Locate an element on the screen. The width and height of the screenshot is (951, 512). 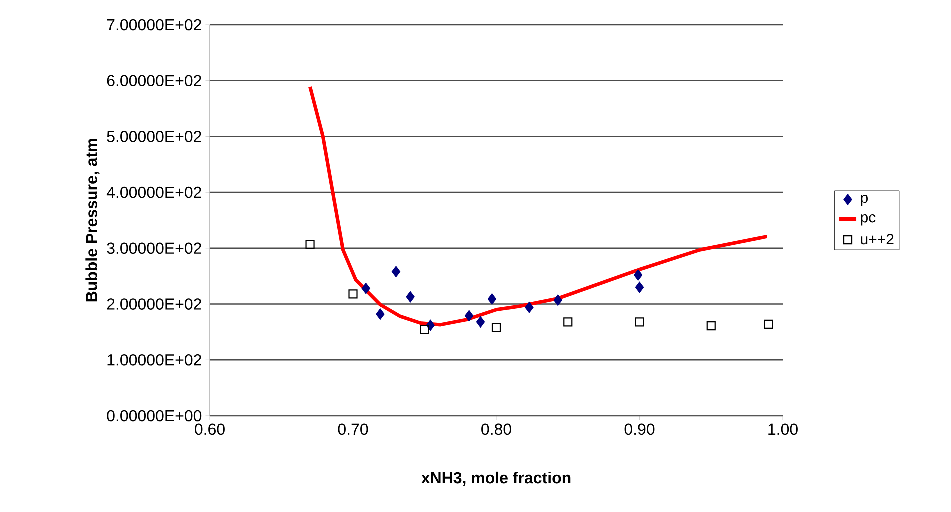
x-tick-label: 1.00 is located at coordinates (783, 430).